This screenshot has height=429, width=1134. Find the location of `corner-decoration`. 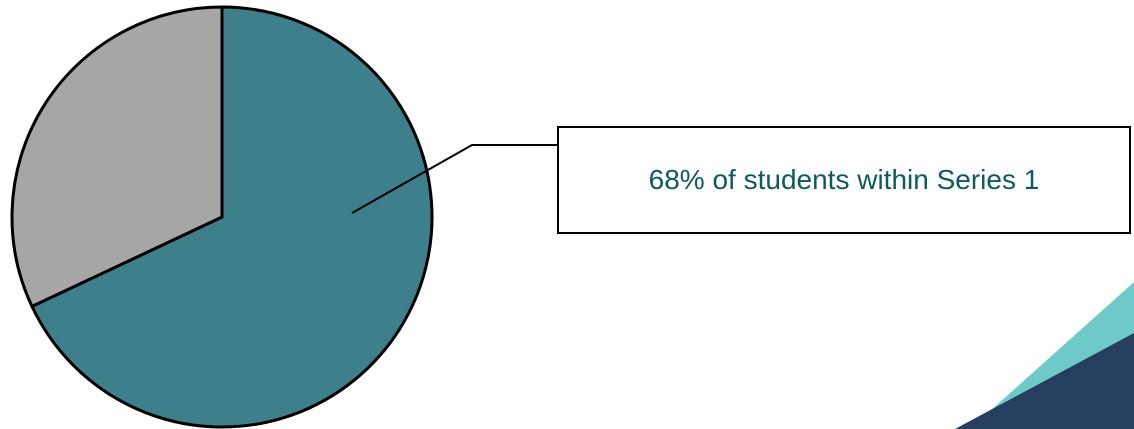

corner-decoration is located at coordinates (1044, 355).